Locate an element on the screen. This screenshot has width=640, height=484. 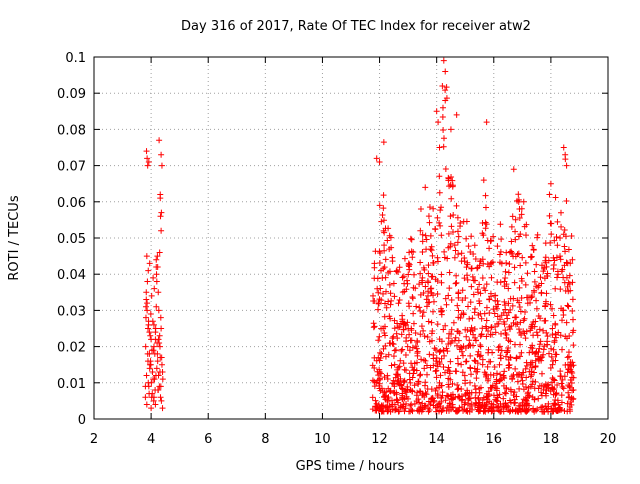
y-tick-label: 0 is located at coordinates (82, 420).